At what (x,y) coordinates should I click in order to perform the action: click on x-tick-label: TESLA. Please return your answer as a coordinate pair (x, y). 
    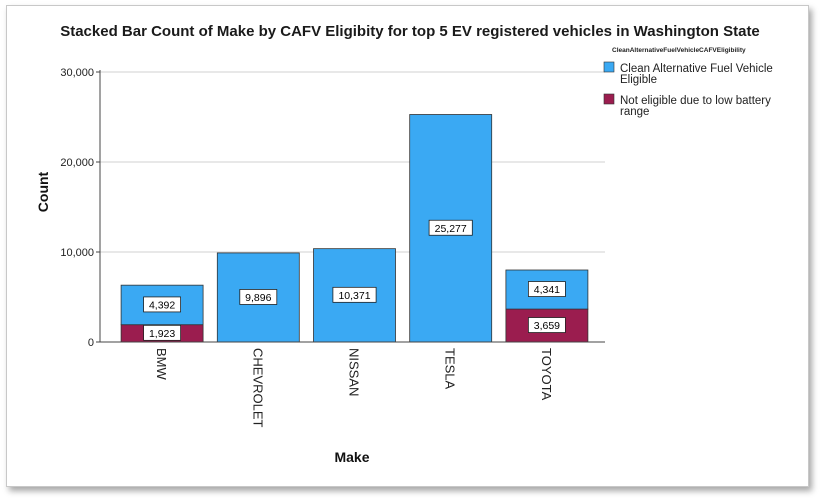
    Looking at the image, I should click on (450, 369).